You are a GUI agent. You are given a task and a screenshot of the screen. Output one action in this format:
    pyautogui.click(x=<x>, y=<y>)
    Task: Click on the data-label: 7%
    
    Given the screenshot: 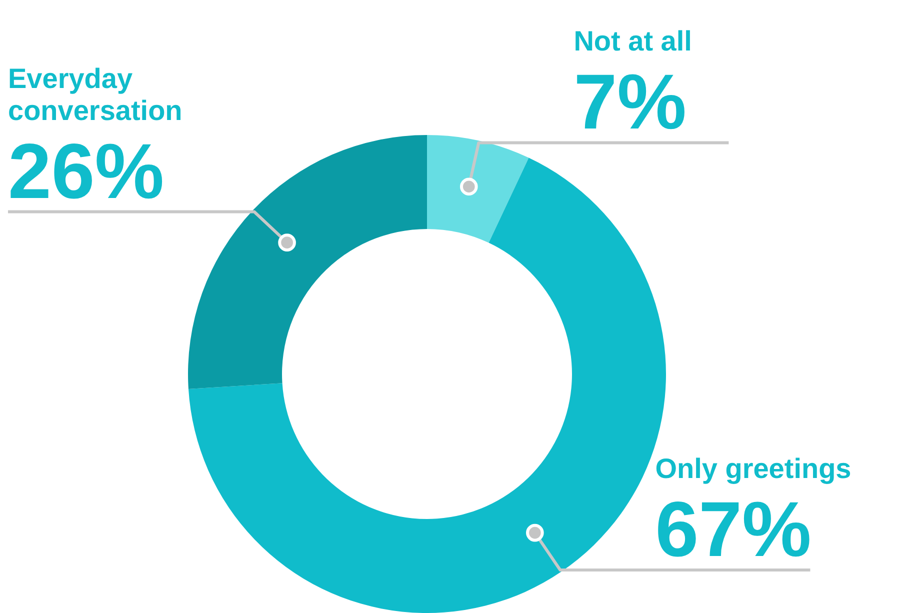 What is the action you would take?
    pyautogui.click(x=630, y=102)
    